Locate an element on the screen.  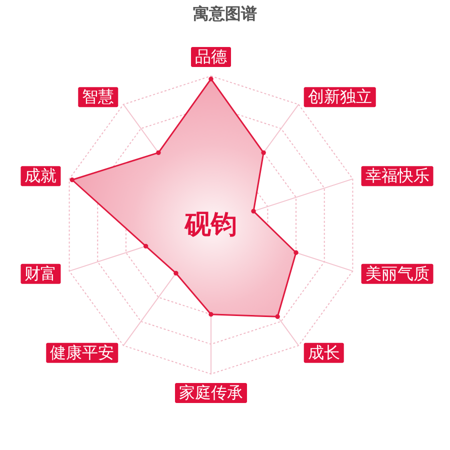
spoke-label: 财富 is located at coordinates (40, 273).